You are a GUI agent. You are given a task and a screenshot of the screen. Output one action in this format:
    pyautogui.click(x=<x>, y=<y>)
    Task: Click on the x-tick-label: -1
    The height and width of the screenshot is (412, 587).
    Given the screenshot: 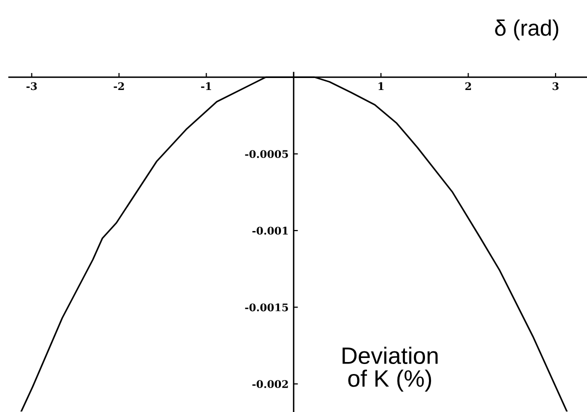 What is the action you would take?
    pyautogui.click(x=206, y=86)
    